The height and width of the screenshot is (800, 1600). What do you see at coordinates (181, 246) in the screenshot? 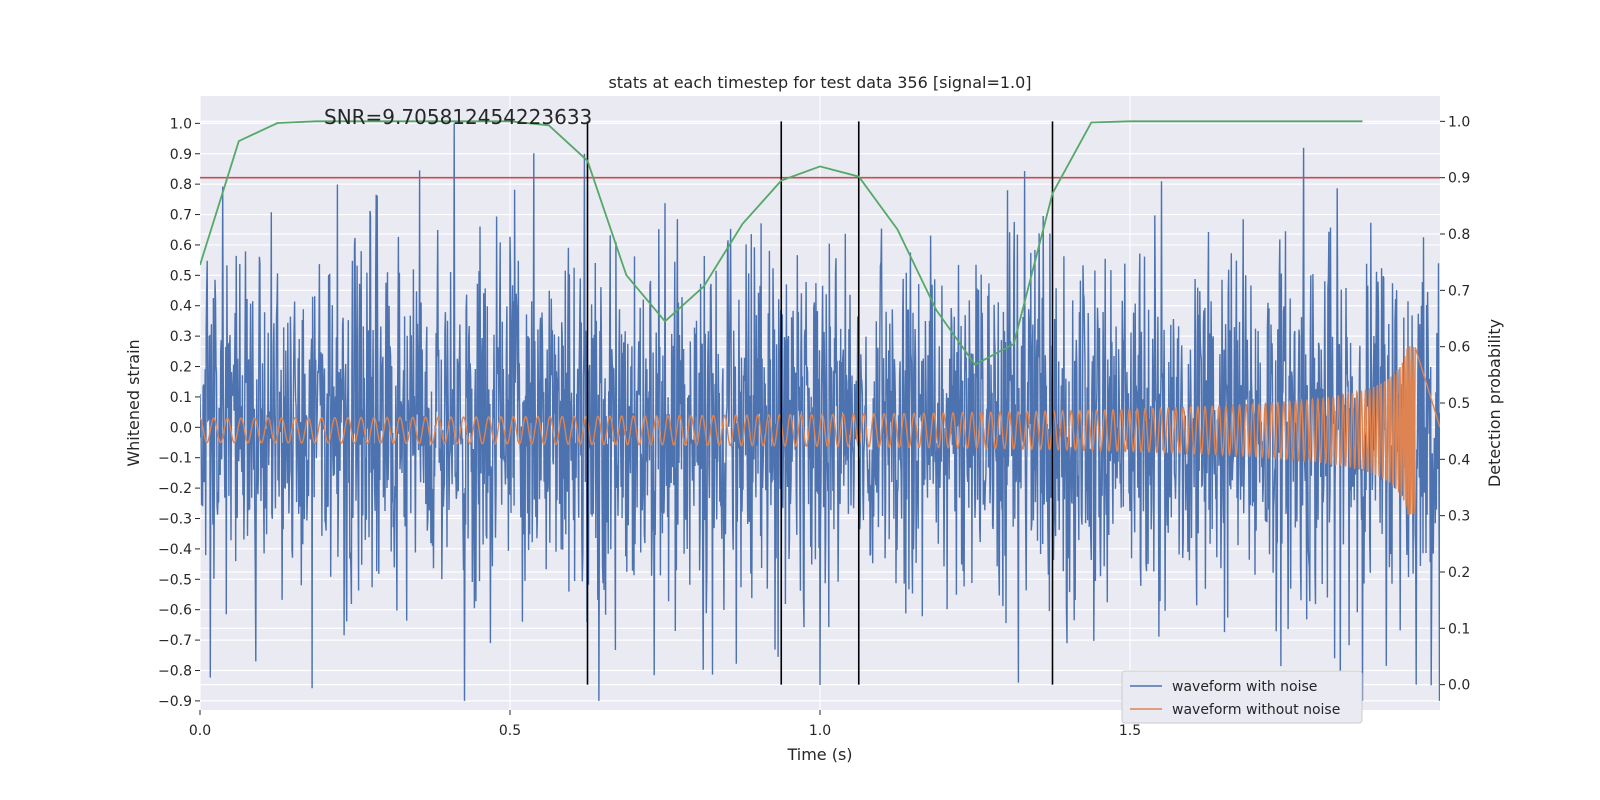
I see `y-tick-label: 0.6` at bounding box center [181, 246].